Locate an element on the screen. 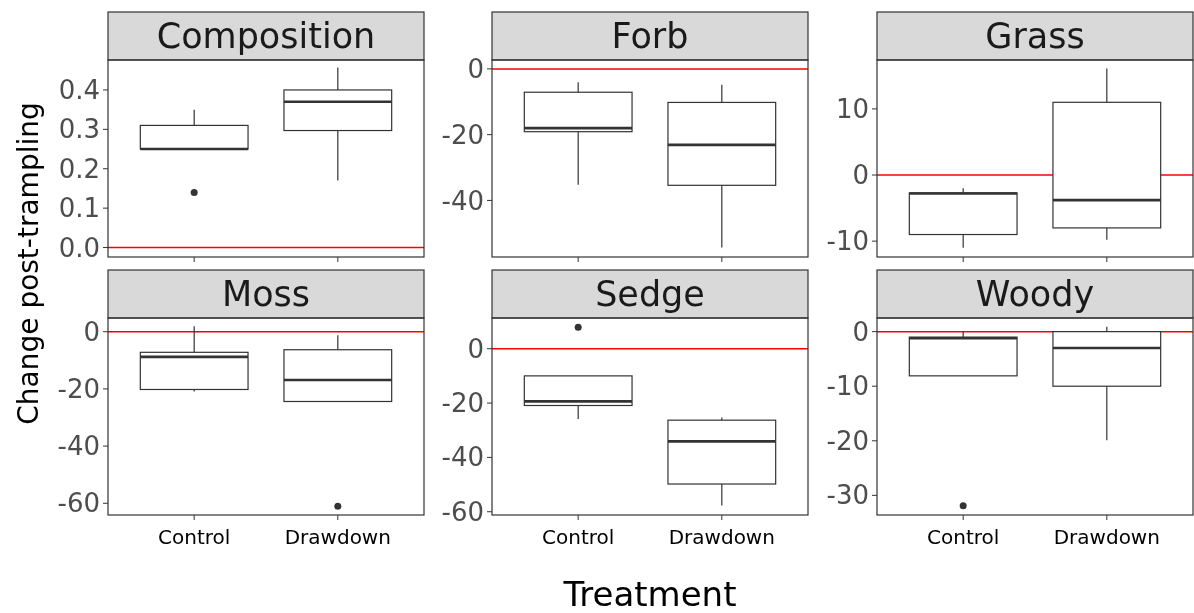 The height and width of the screenshot is (613, 1194). chart-title: Forb is located at coordinates (650, 36).